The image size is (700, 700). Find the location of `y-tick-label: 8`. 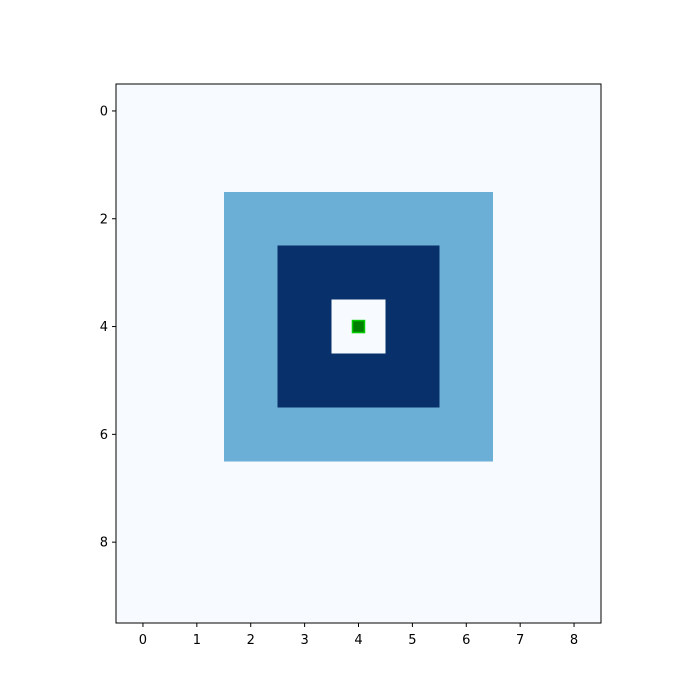

y-tick-label: 8 is located at coordinates (104, 543).